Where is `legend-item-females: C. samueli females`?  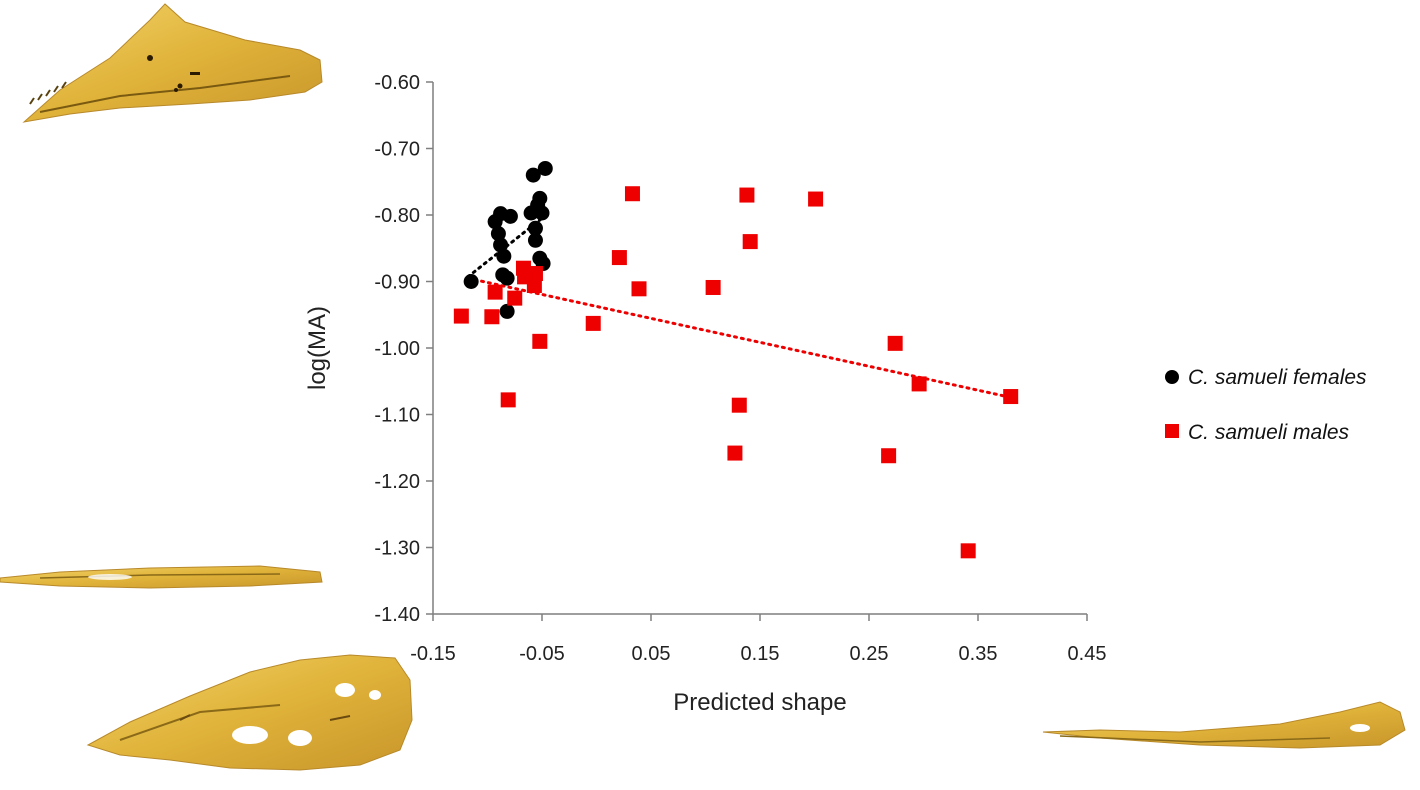 legend-item-females: C. samueli females is located at coordinates (1266, 377).